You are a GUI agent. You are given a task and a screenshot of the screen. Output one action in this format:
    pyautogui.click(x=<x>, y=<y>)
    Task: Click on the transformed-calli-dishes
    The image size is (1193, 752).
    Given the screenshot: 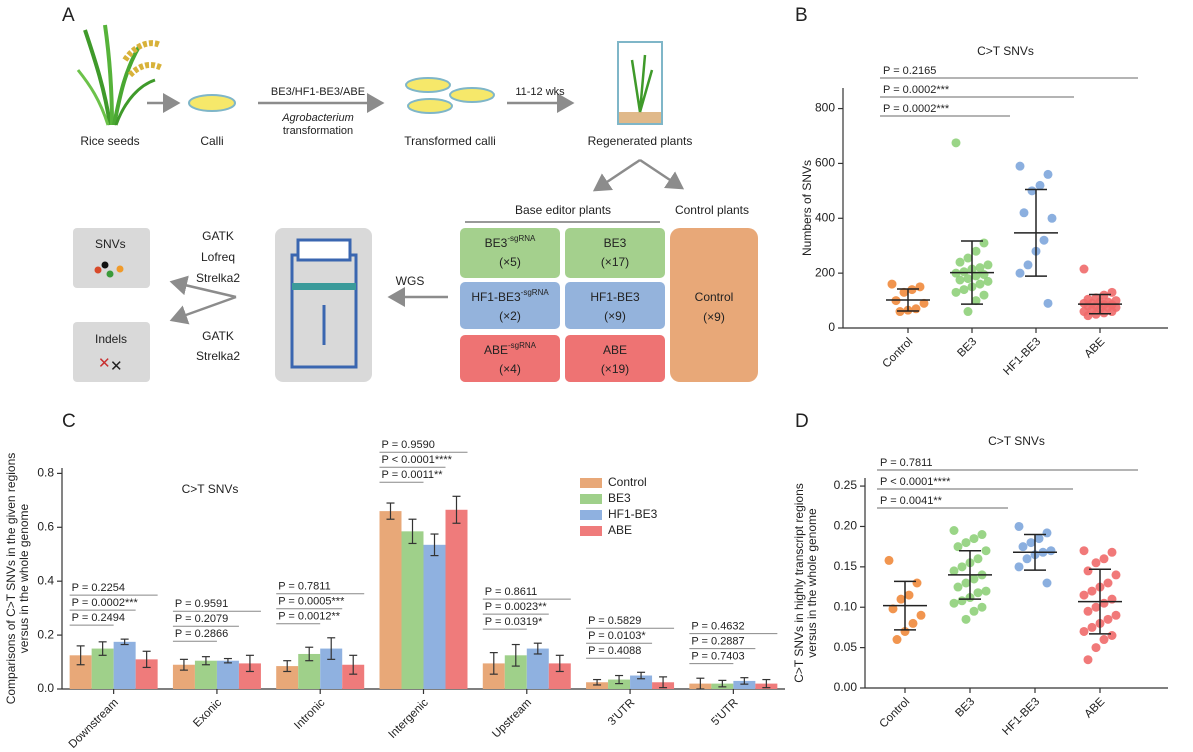 What is the action you would take?
    pyautogui.click(x=450, y=95)
    